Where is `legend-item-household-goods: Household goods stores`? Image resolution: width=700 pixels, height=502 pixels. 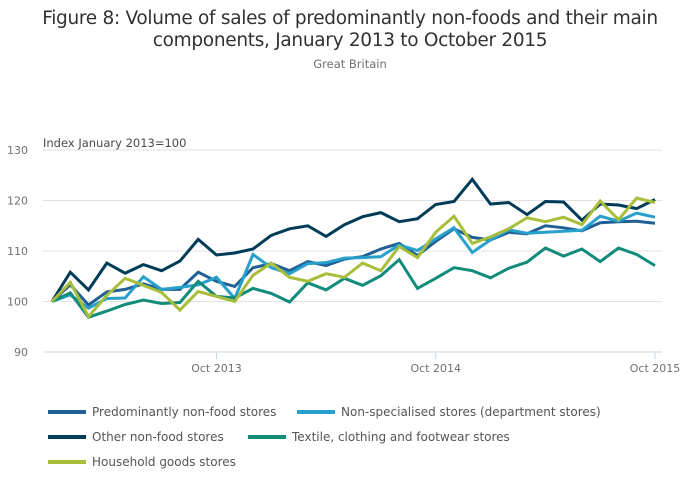
legend-item-household-goods: Household goods stores is located at coordinates (142, 462).